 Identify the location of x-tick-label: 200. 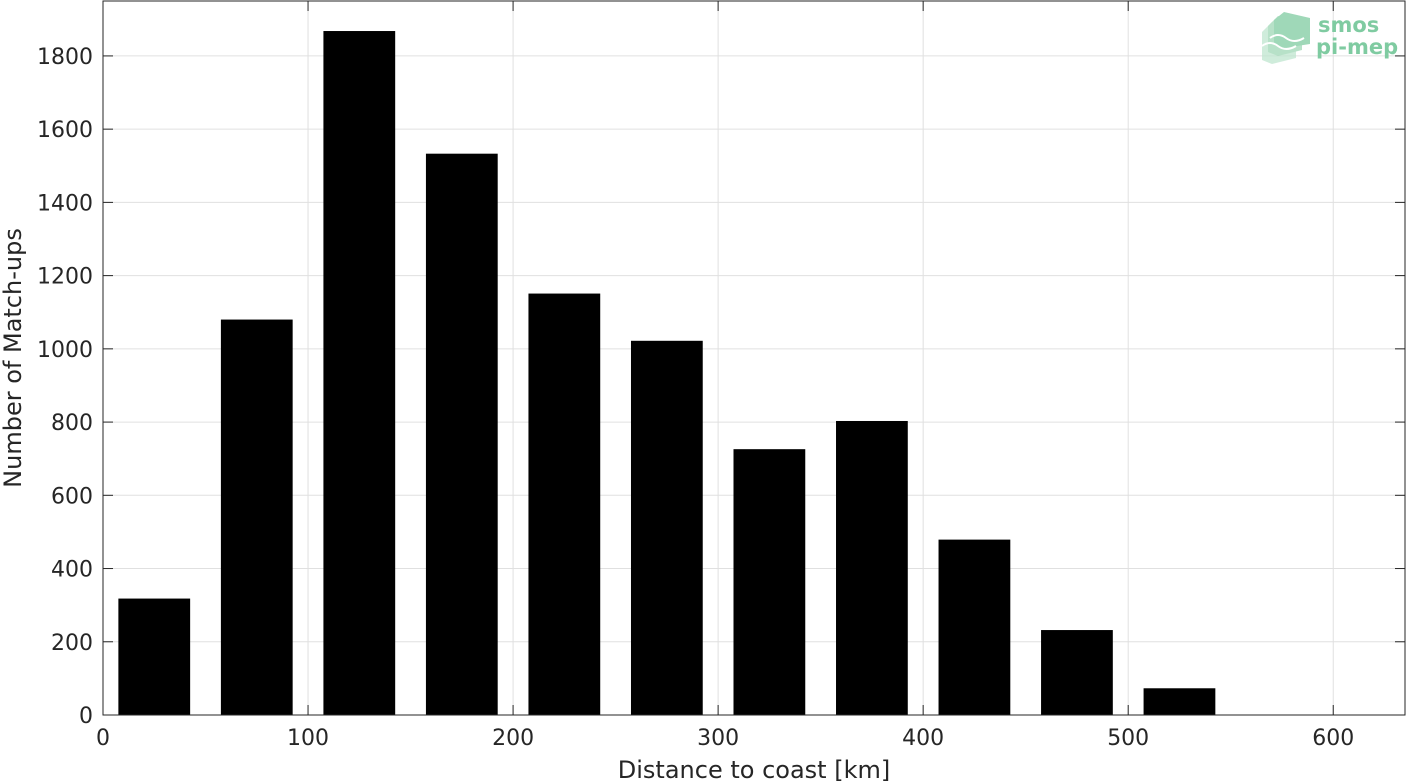
(513, 738).